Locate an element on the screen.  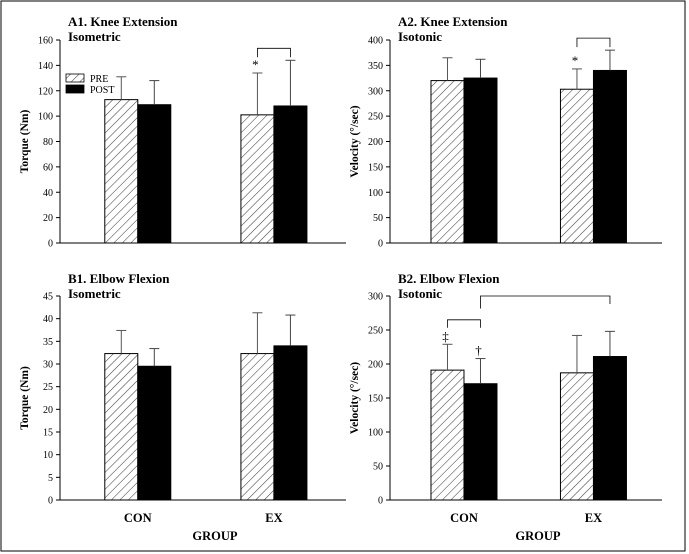
panel-title: B1. Elbow Flexion is located at coordinates (119, 278).